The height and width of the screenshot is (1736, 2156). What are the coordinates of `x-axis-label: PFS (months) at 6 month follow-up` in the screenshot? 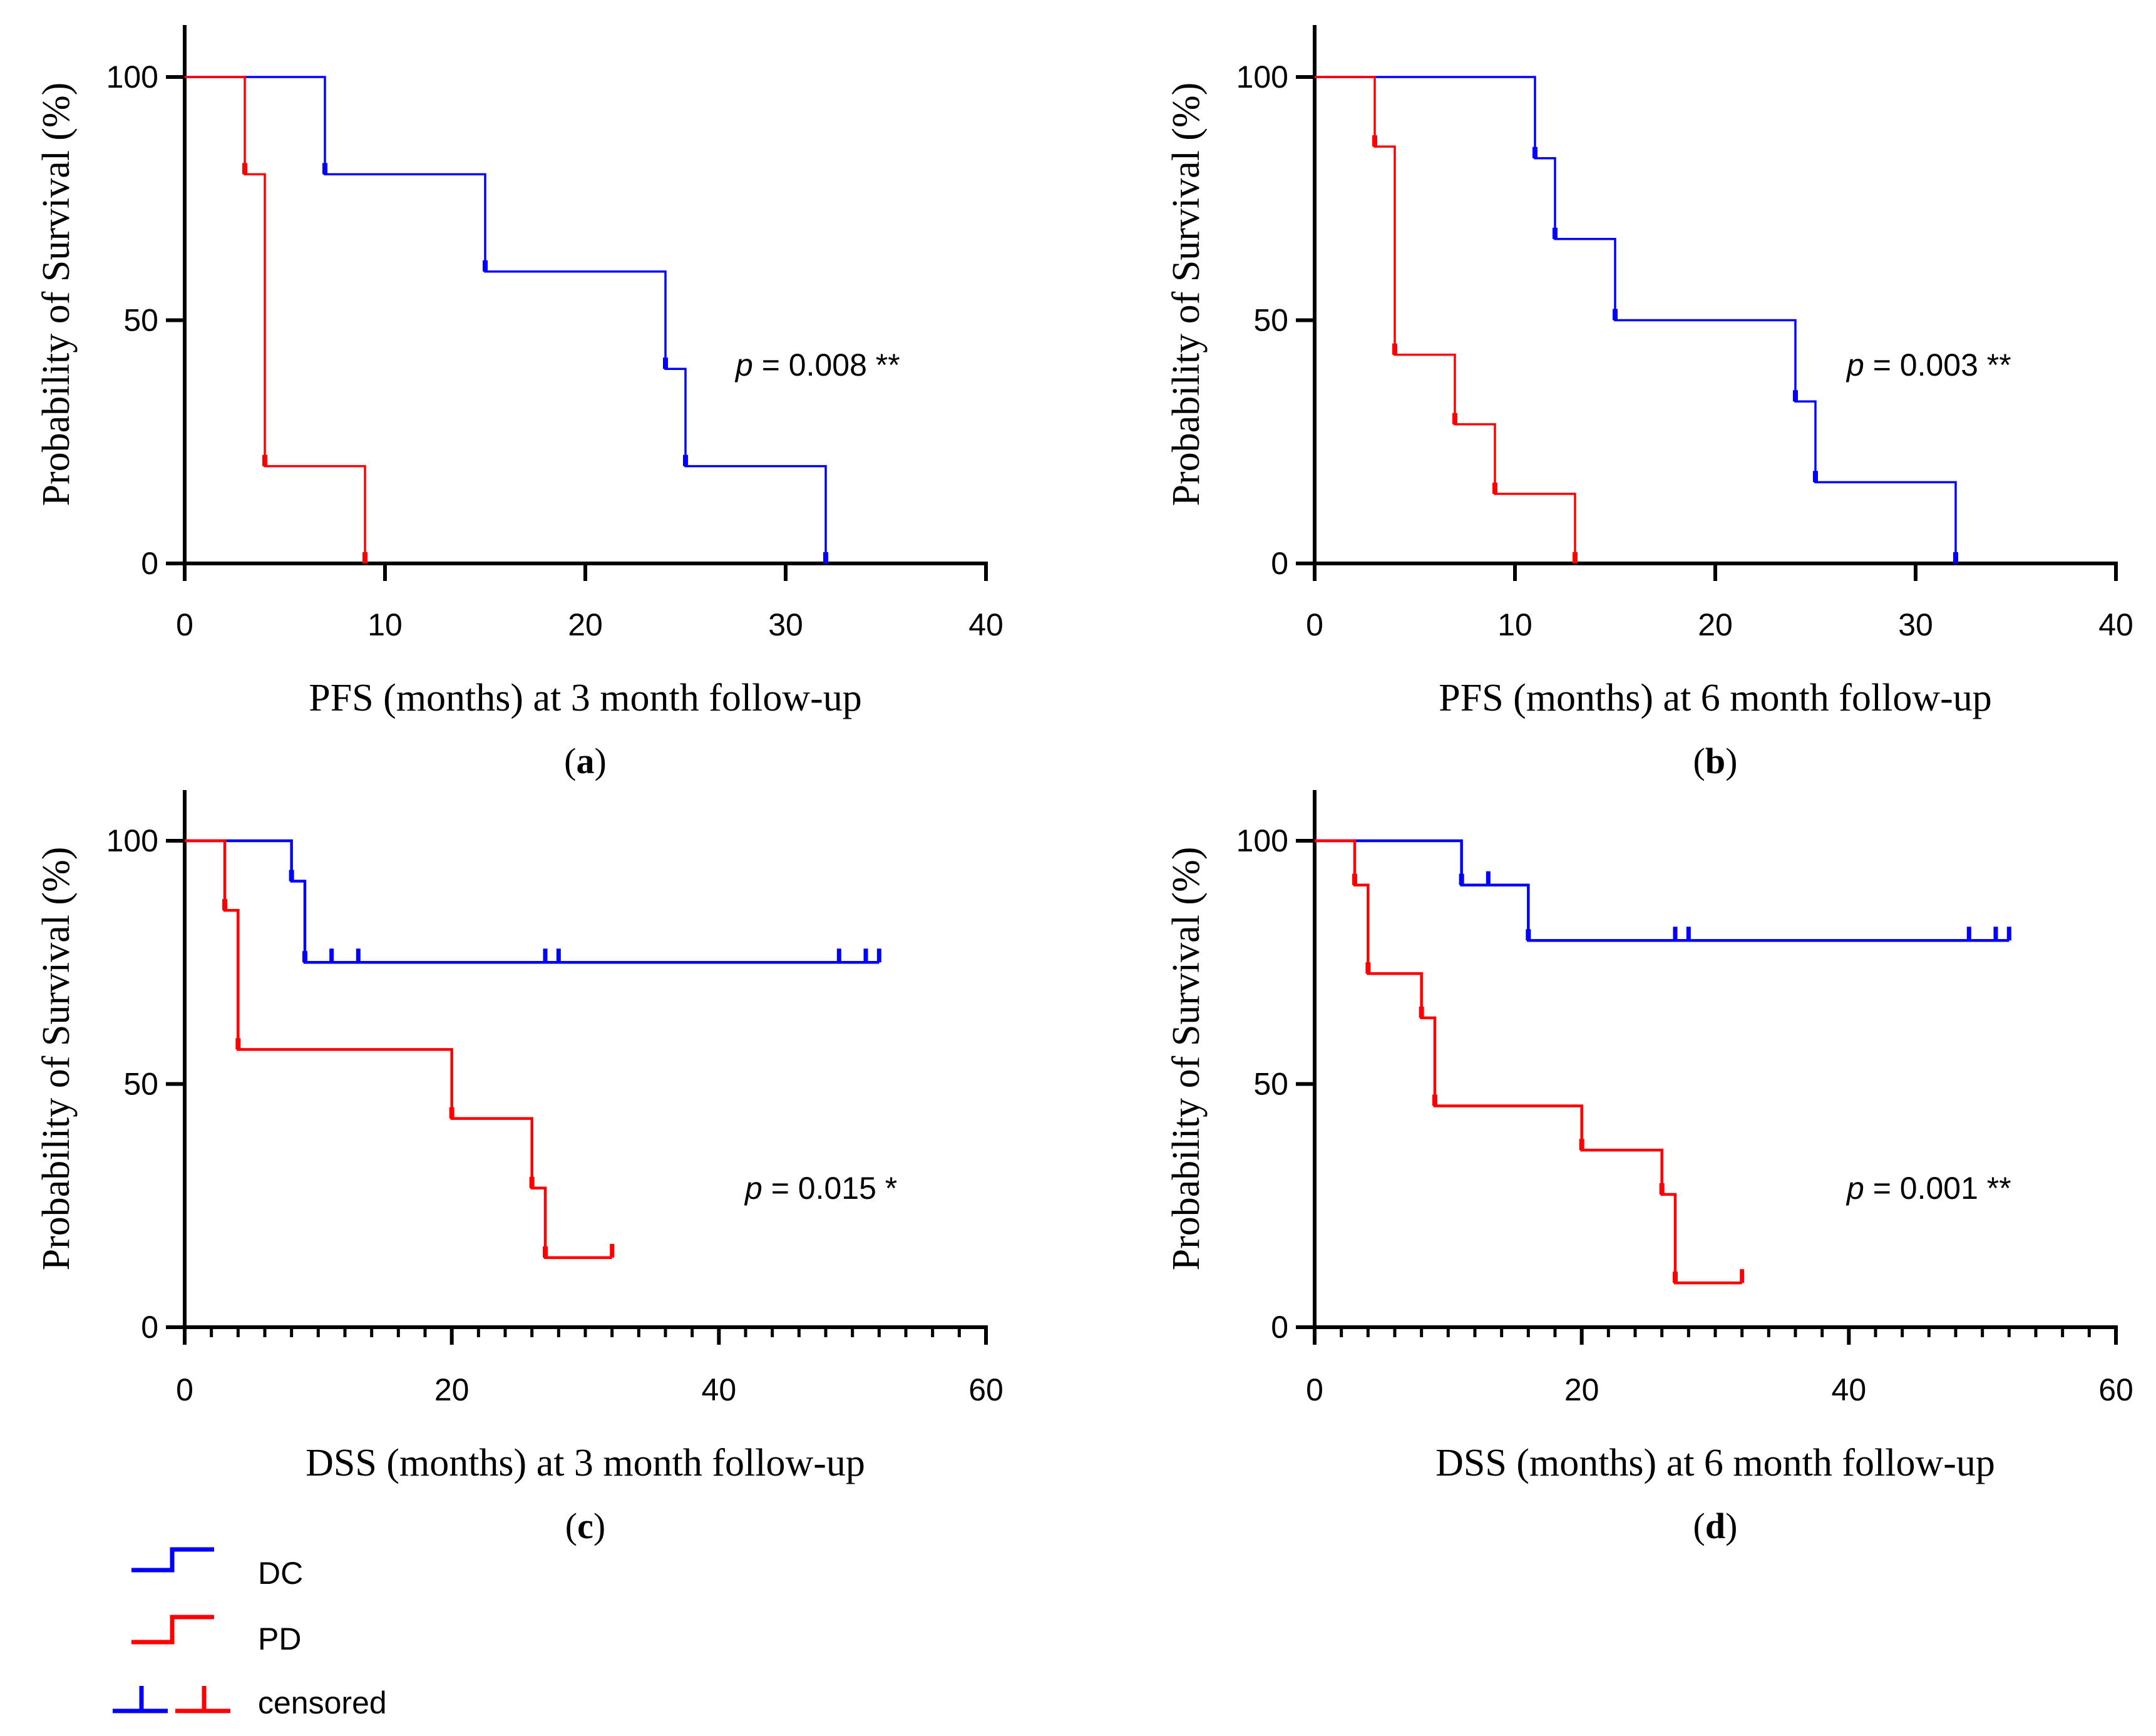 It's located at (1715, 698).